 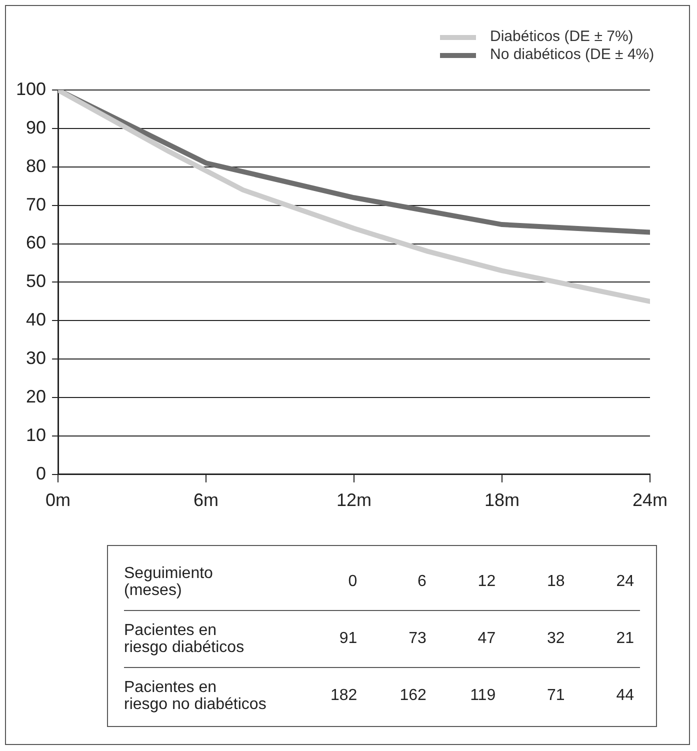 What do you see at coordinates (352, 582) in the screenshot?
I see `text: 0` at bounding box center [352, 582].